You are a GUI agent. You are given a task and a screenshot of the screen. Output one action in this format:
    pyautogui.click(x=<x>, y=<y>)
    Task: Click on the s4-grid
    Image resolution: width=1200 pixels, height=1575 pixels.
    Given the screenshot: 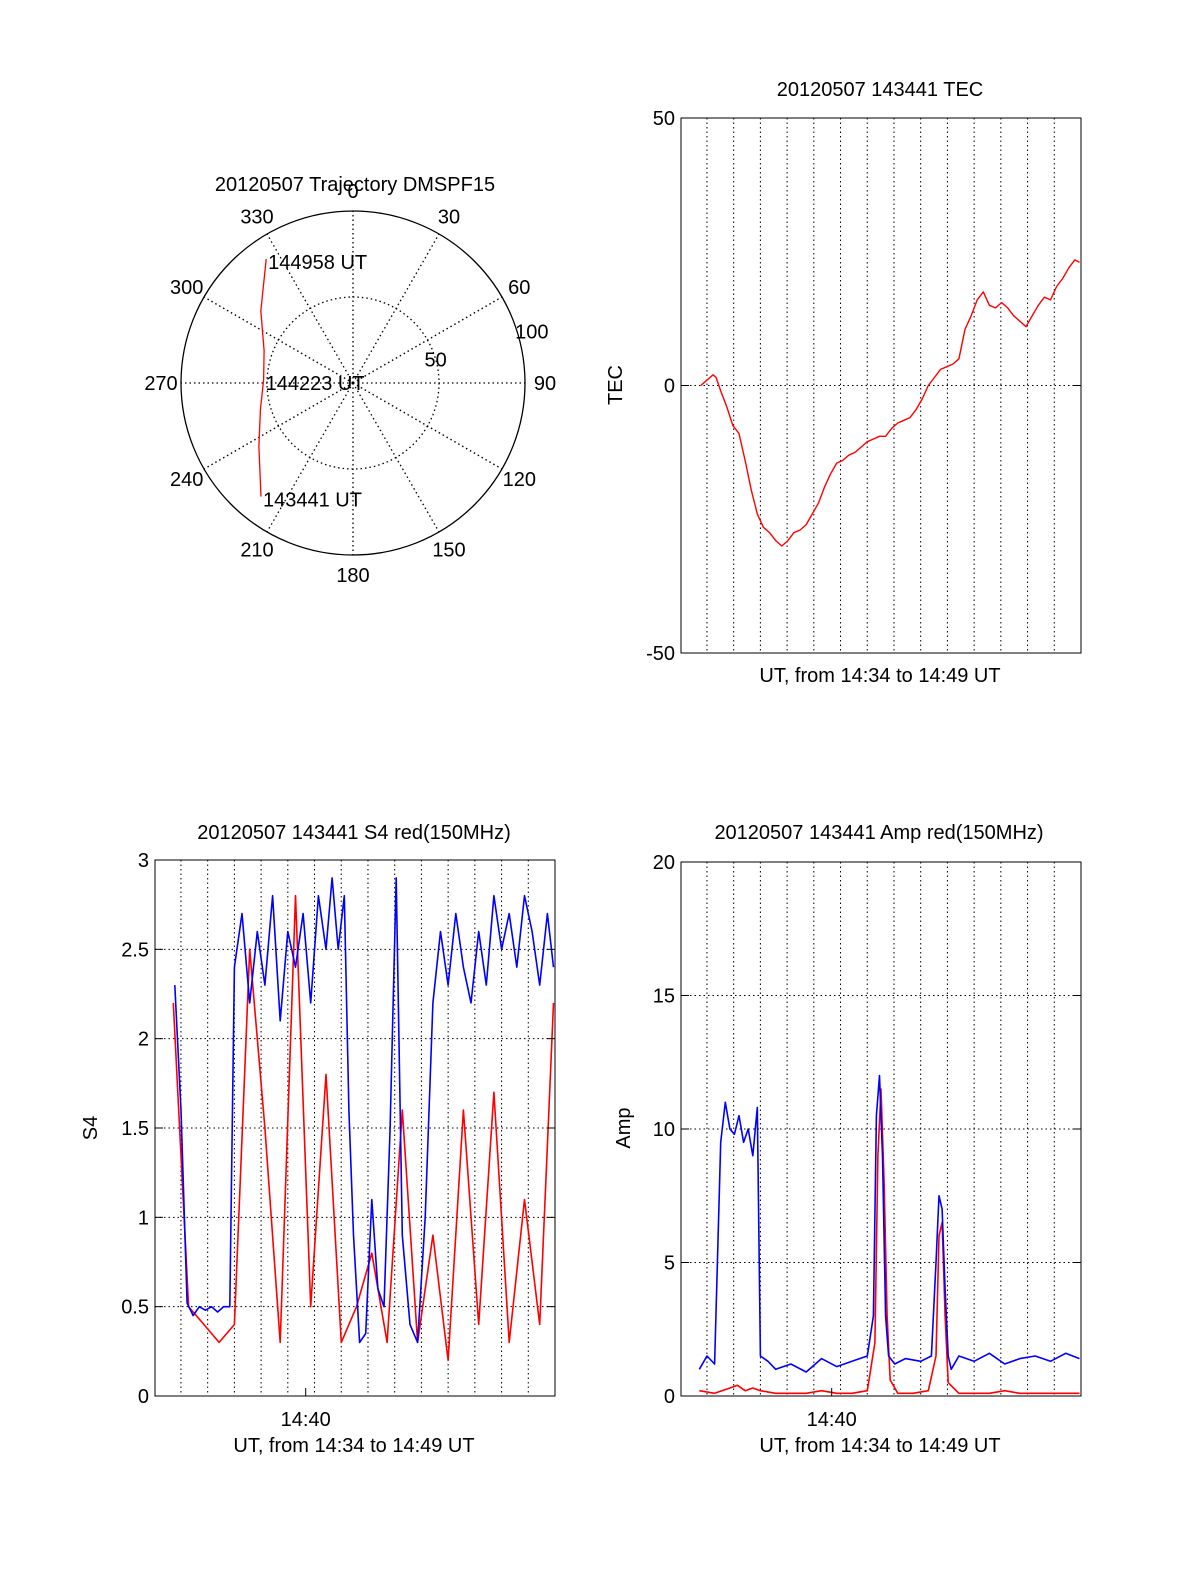 What is the action you would take?
    pyautogui.click(x=355, y=1128)
    